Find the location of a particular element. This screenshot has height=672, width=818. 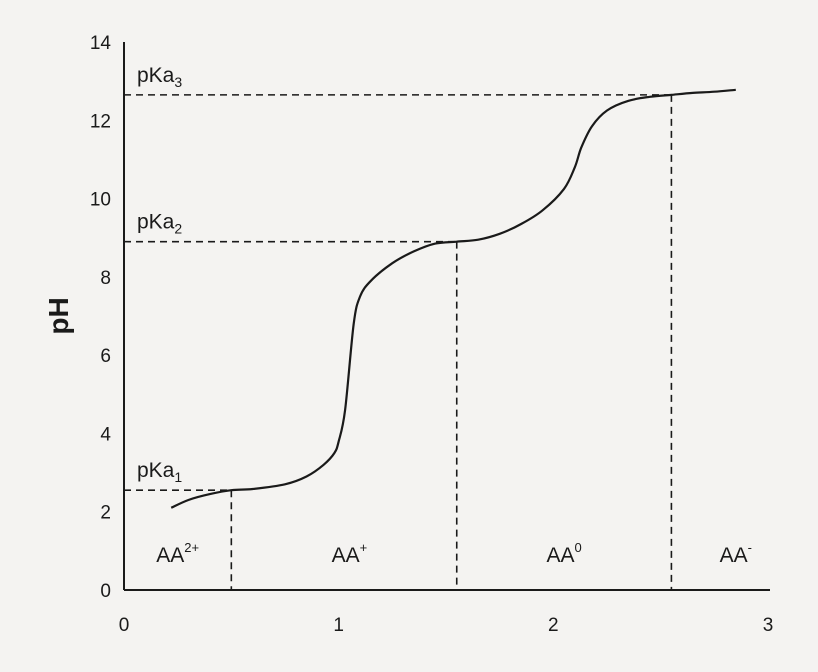

species-region-label: AA2+ is located at coordinates (177, 553).